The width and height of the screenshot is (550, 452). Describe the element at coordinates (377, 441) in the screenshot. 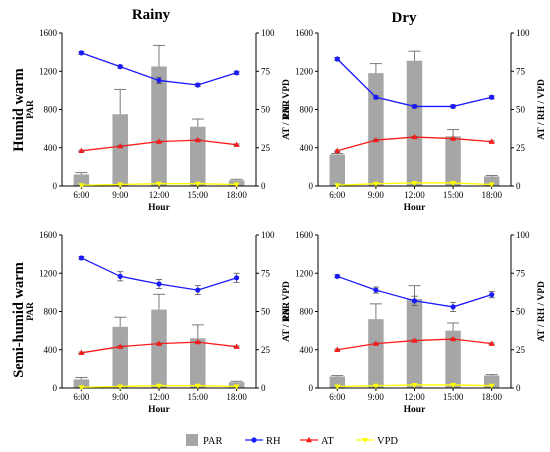

I see `legend-item-vpd: VPD` at that location.